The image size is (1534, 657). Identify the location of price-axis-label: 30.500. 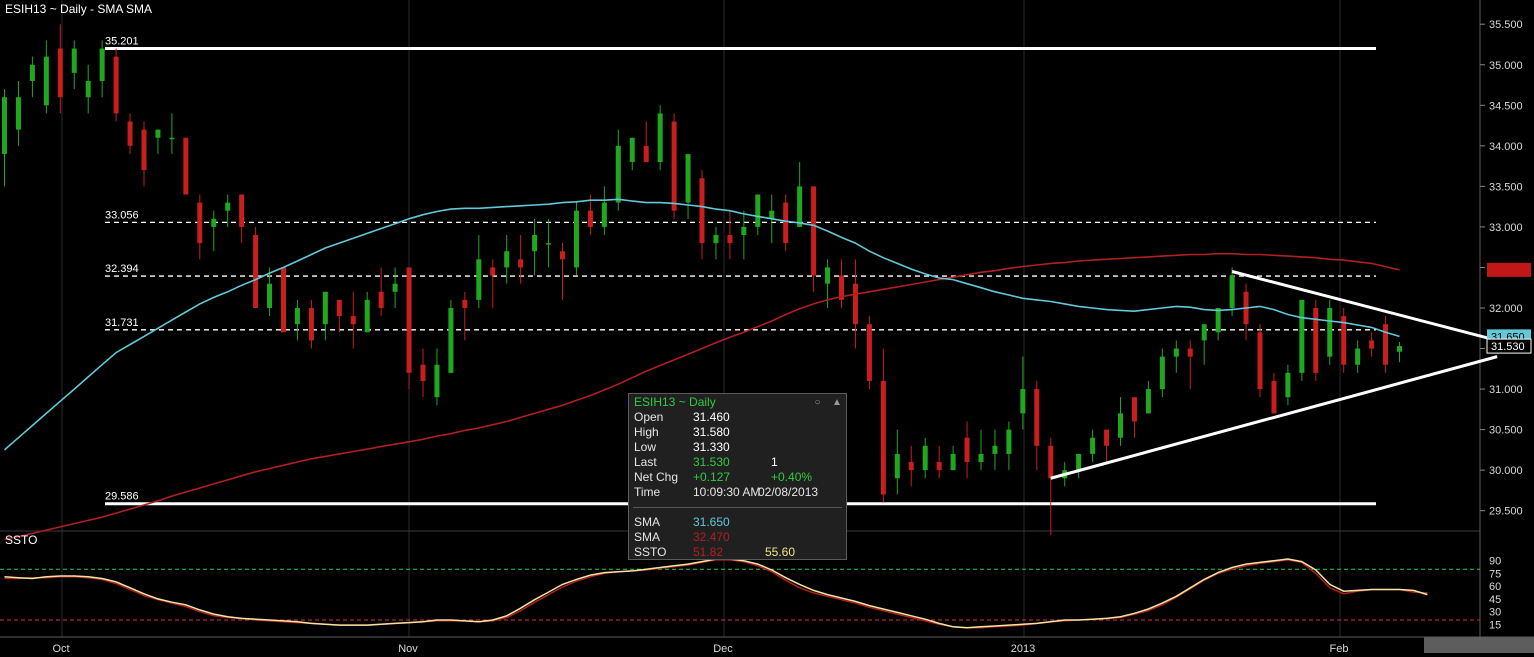
(1506, 431).